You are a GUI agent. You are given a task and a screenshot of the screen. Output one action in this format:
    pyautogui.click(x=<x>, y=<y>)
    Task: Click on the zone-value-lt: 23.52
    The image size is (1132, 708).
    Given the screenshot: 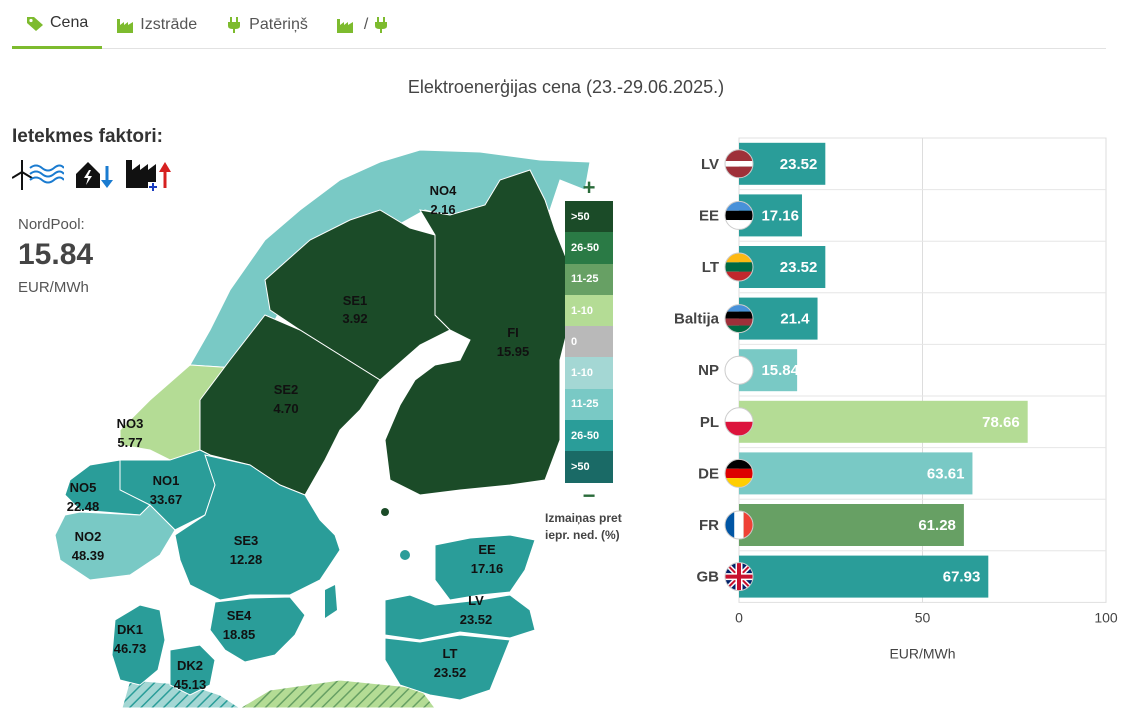 What is the action you would take?
    pyautogui.click(x=450, y=672)
    